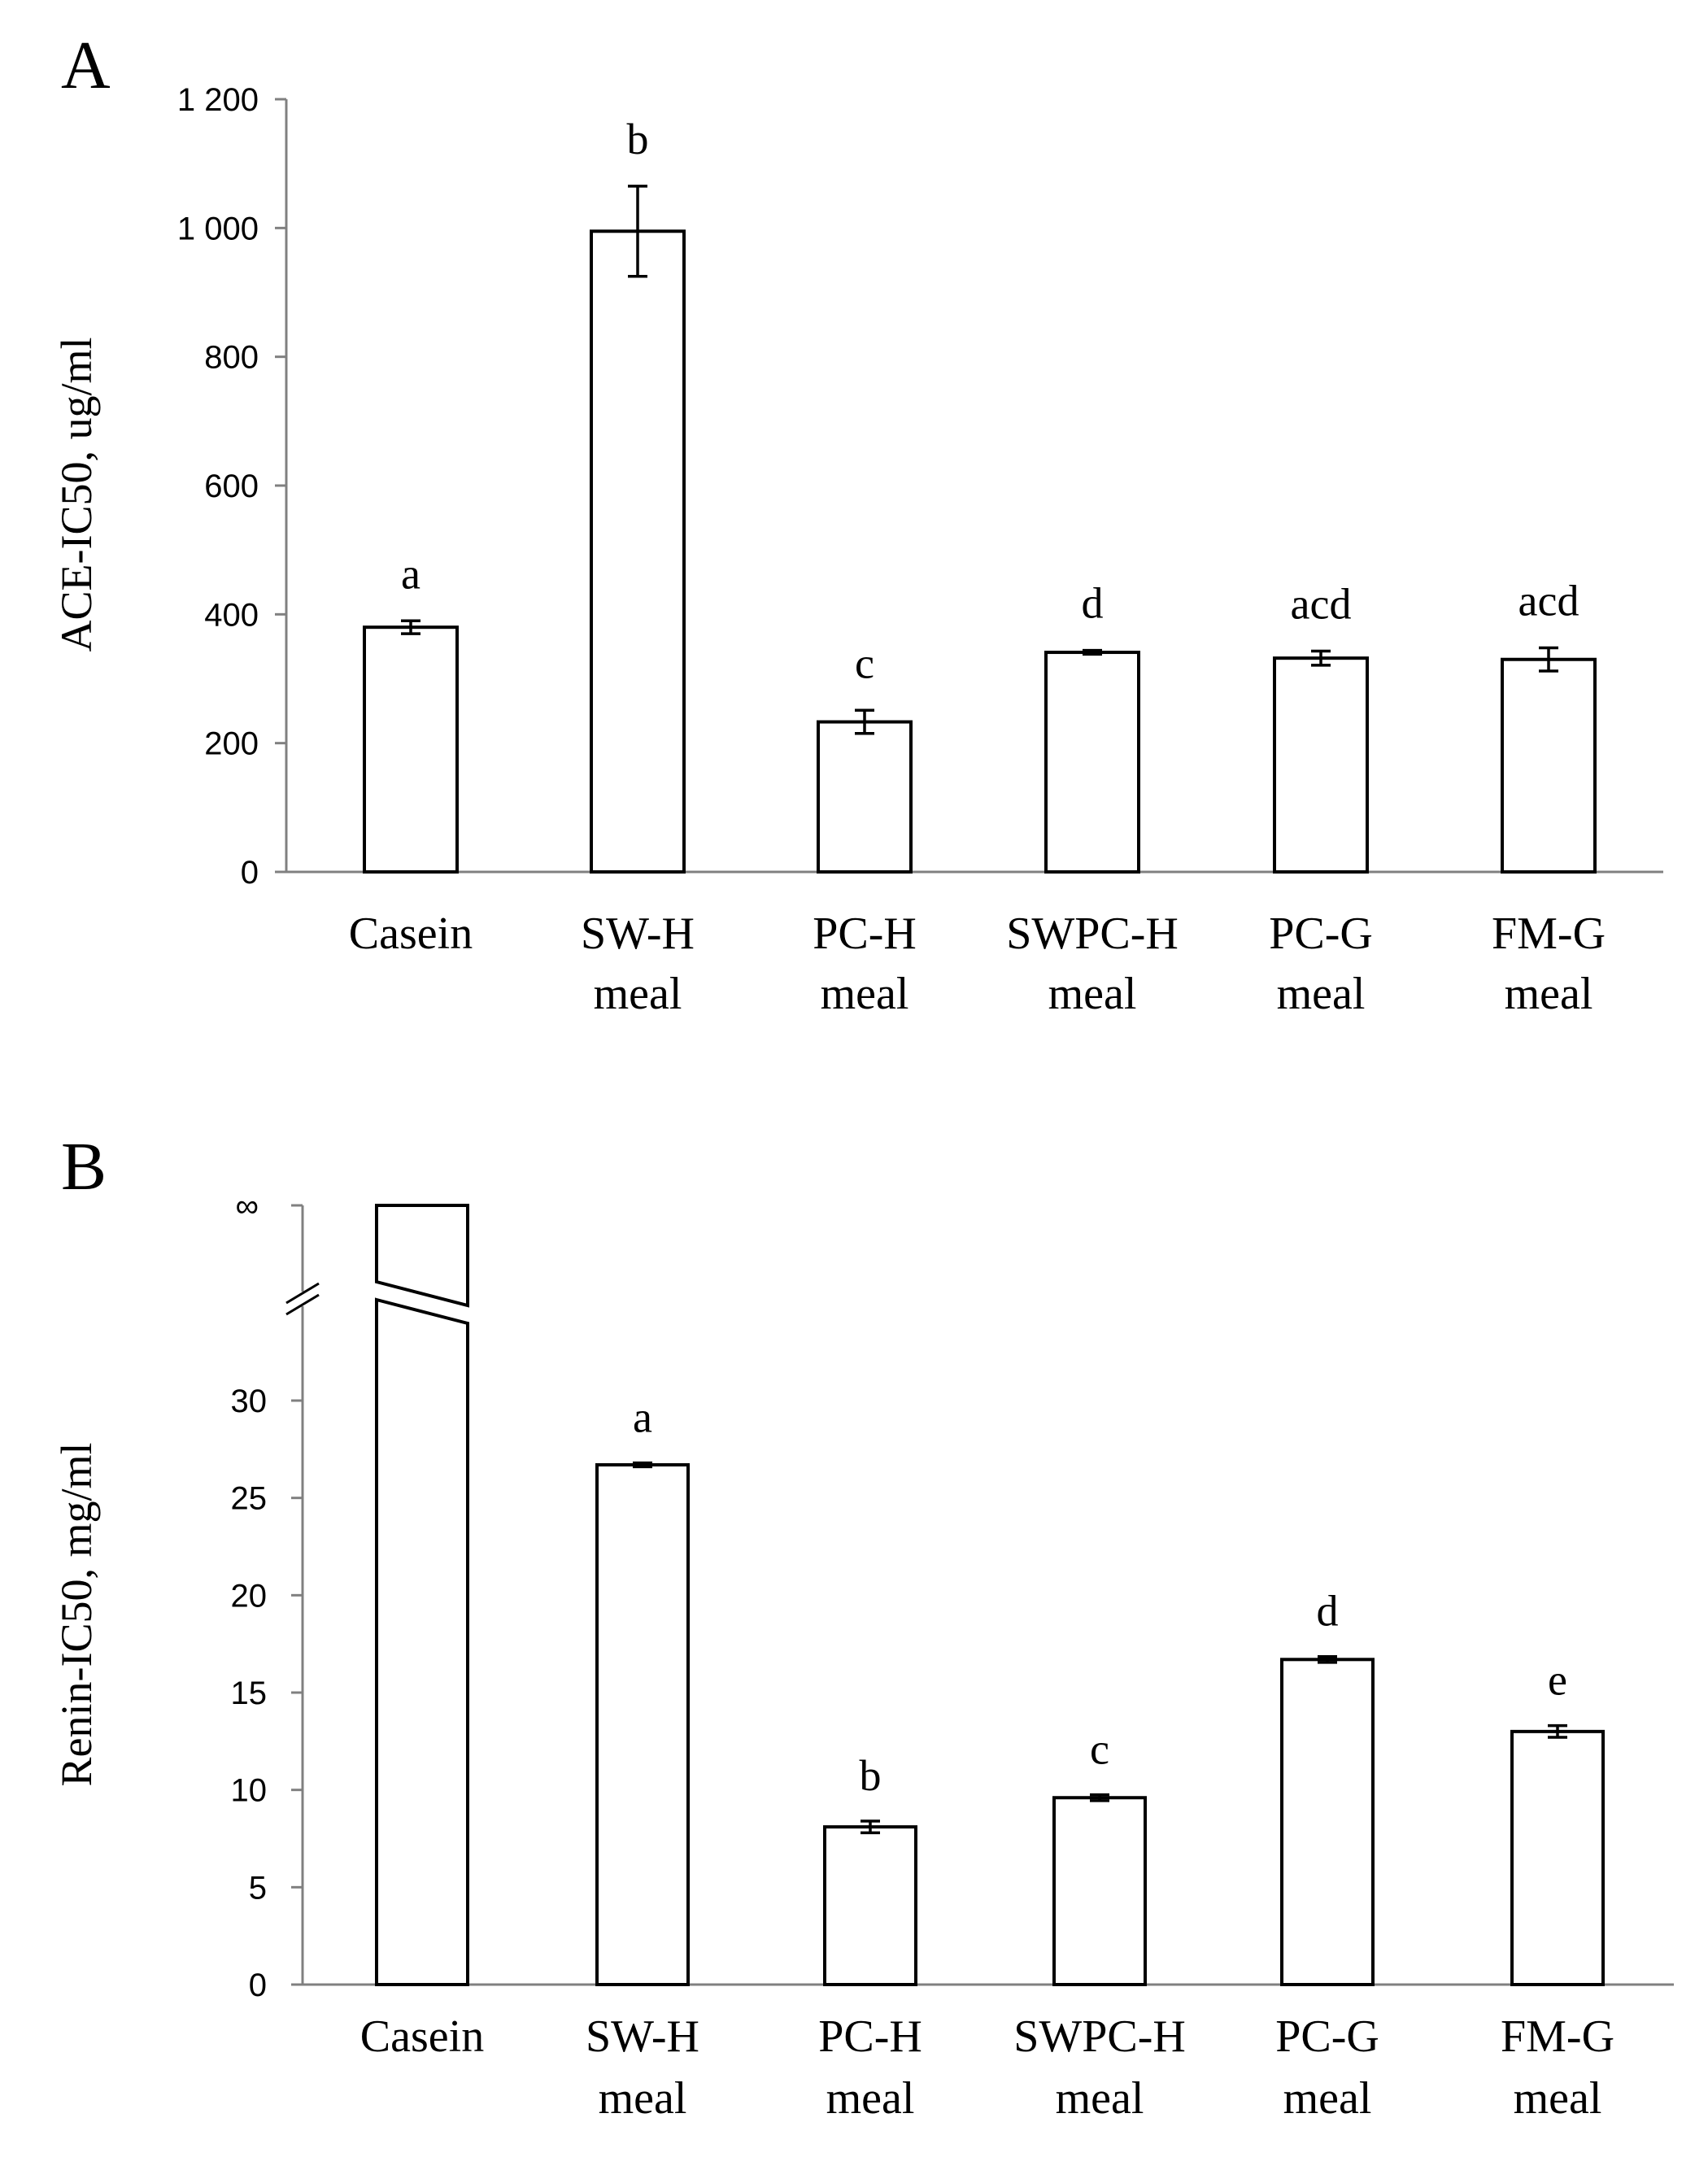  I want to click on panel-a-significance-label: c, so click(864, 662).